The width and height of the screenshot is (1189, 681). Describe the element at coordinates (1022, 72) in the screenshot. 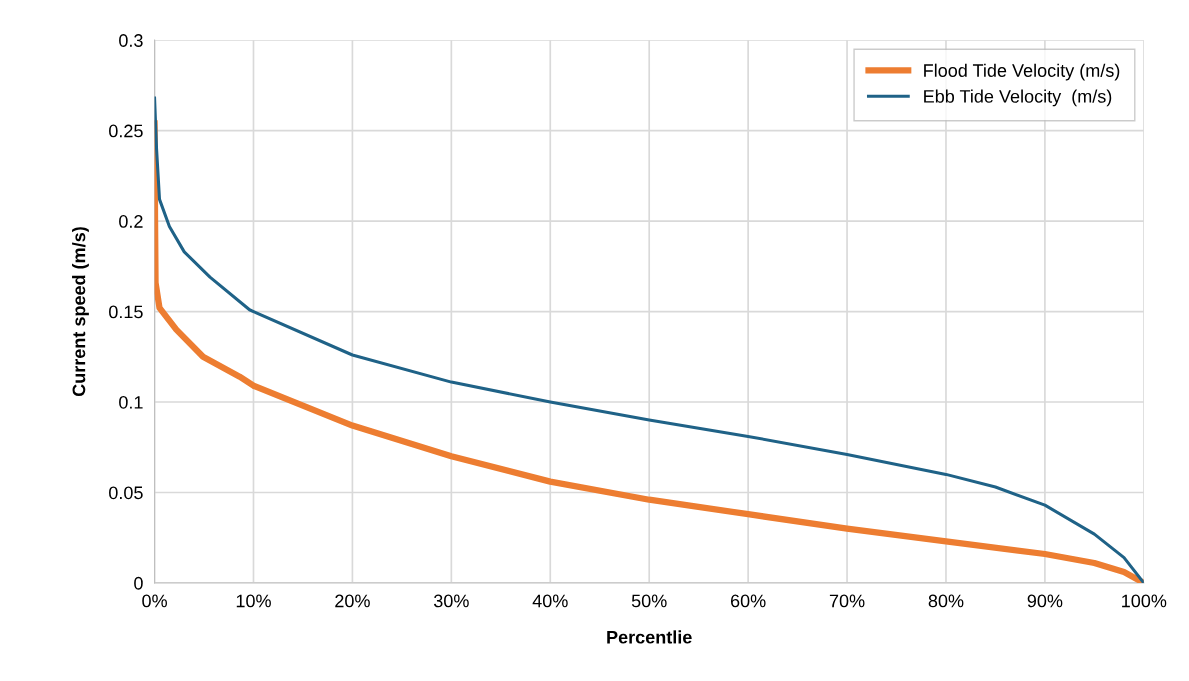

I see `legend-label: Flood Tide Velocity (m/s)` at that location.